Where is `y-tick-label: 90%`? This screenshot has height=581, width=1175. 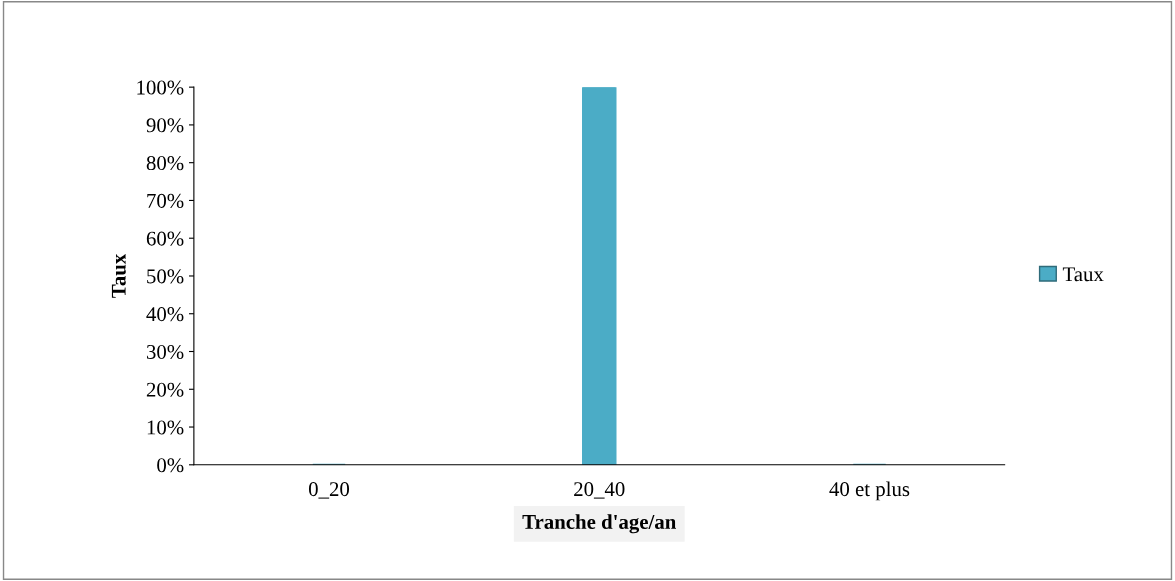 y-tick-label: 90% is located at coordinates (165, 125).